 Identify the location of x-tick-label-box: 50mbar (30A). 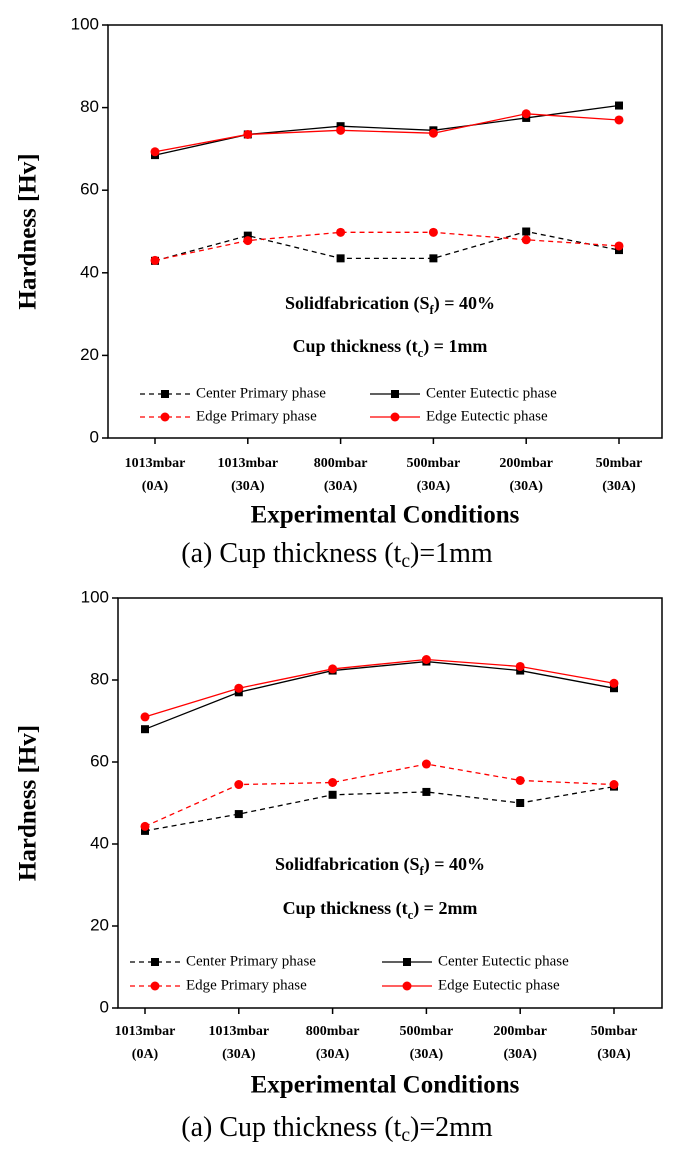
(614, 1043).